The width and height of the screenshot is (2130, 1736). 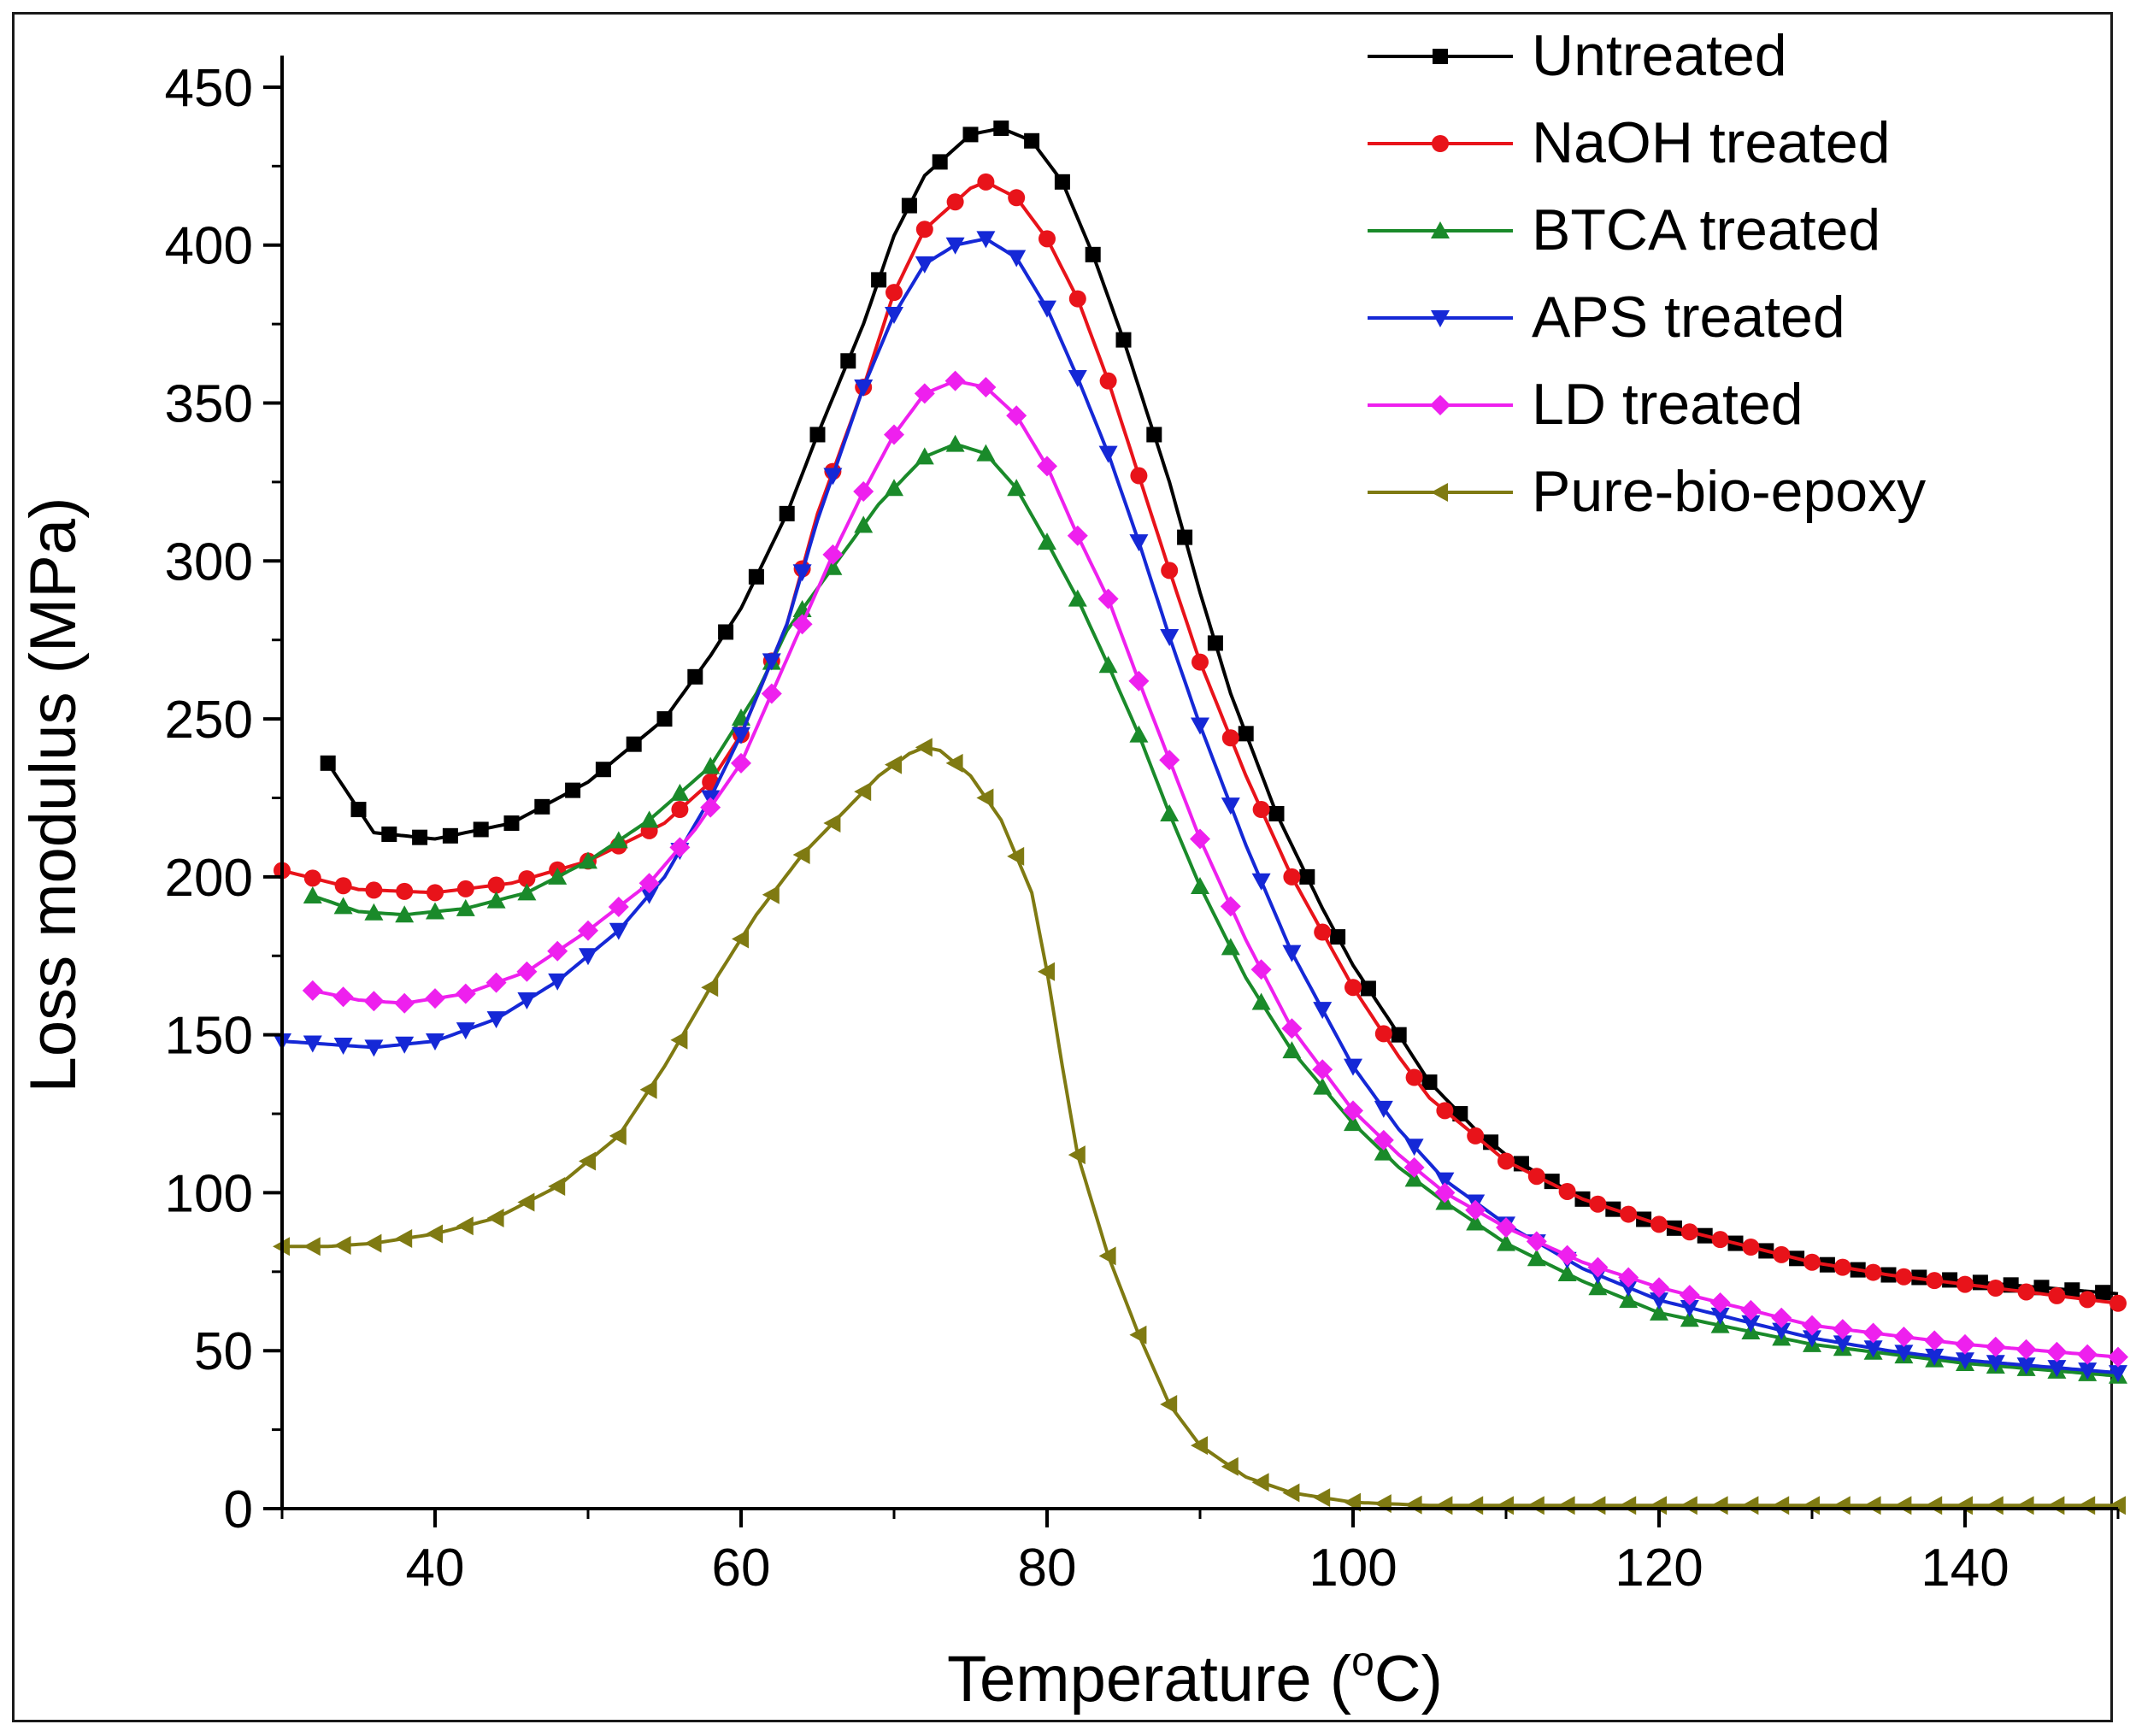 What do you see at coordinates (1659, 1568) in the screenshot?
I see `x-tick-label: 120` at bounding box center [1659, 1568].